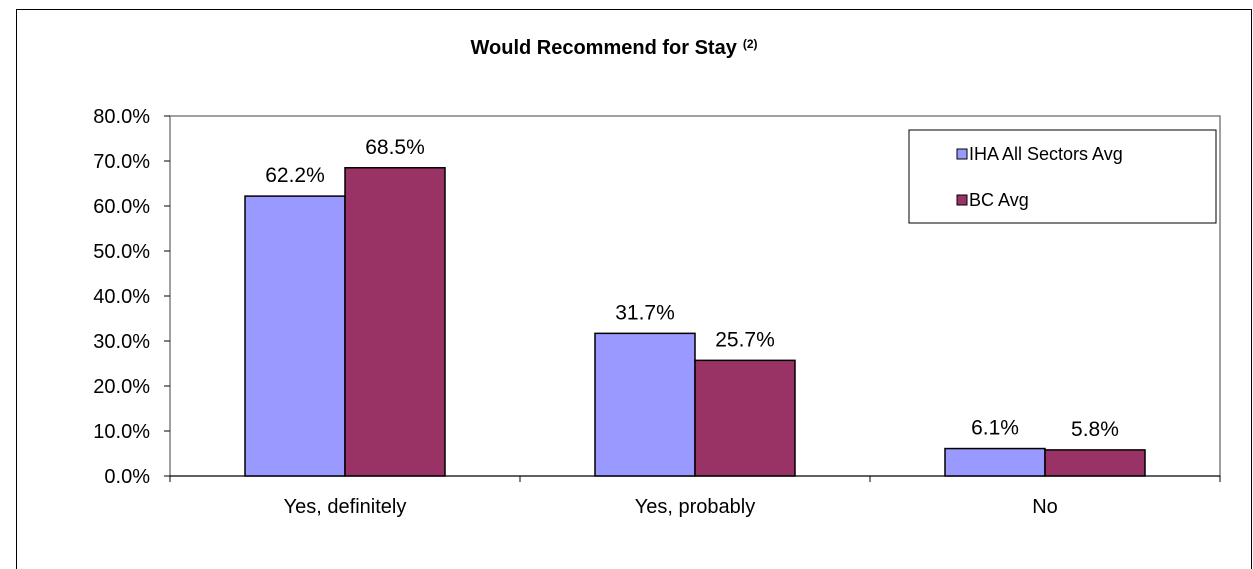 The image size is (1253, 569). I want to click on data-label: 62.2%, so click(295, 175).